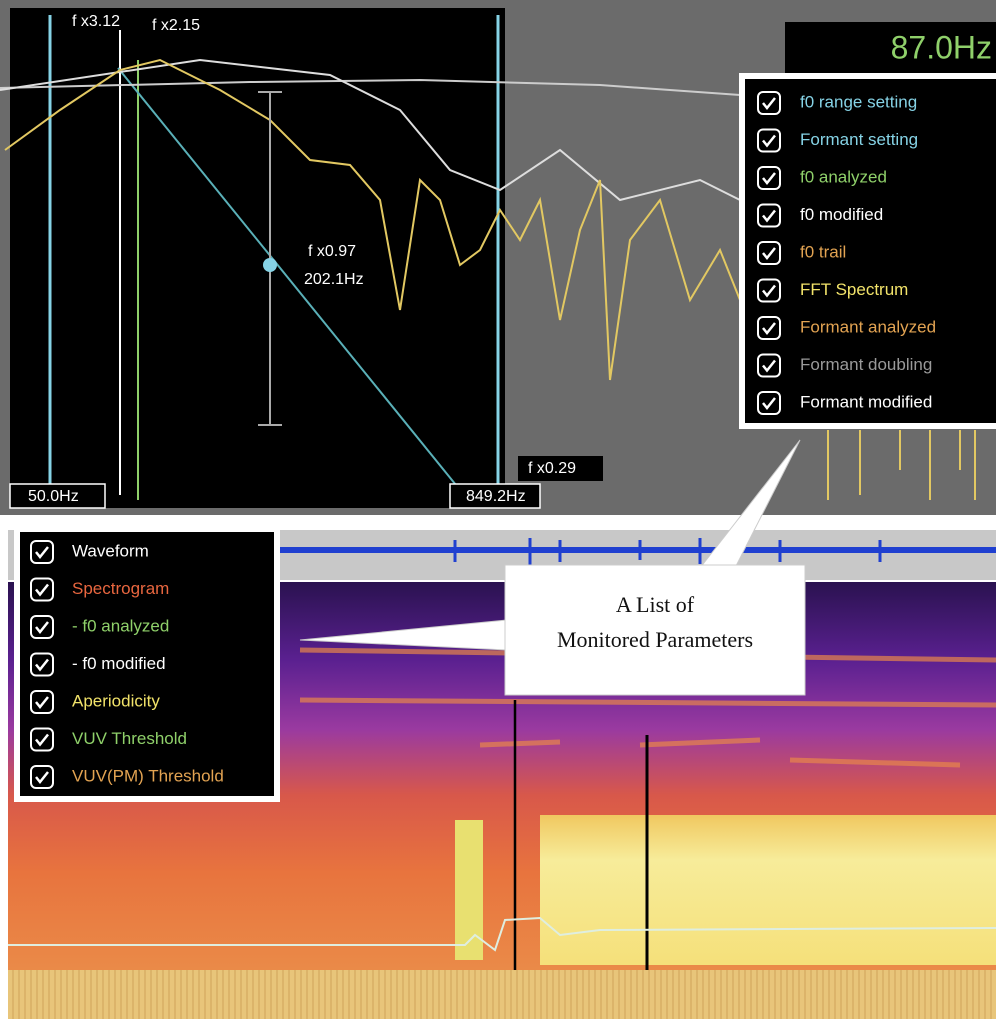 This screenshot has width=996, height=1019. What do you see at coordinates (655, 639) in the screenshot?
I see `callout-text: Monitored Parameters` at bounding box center [655, 639].